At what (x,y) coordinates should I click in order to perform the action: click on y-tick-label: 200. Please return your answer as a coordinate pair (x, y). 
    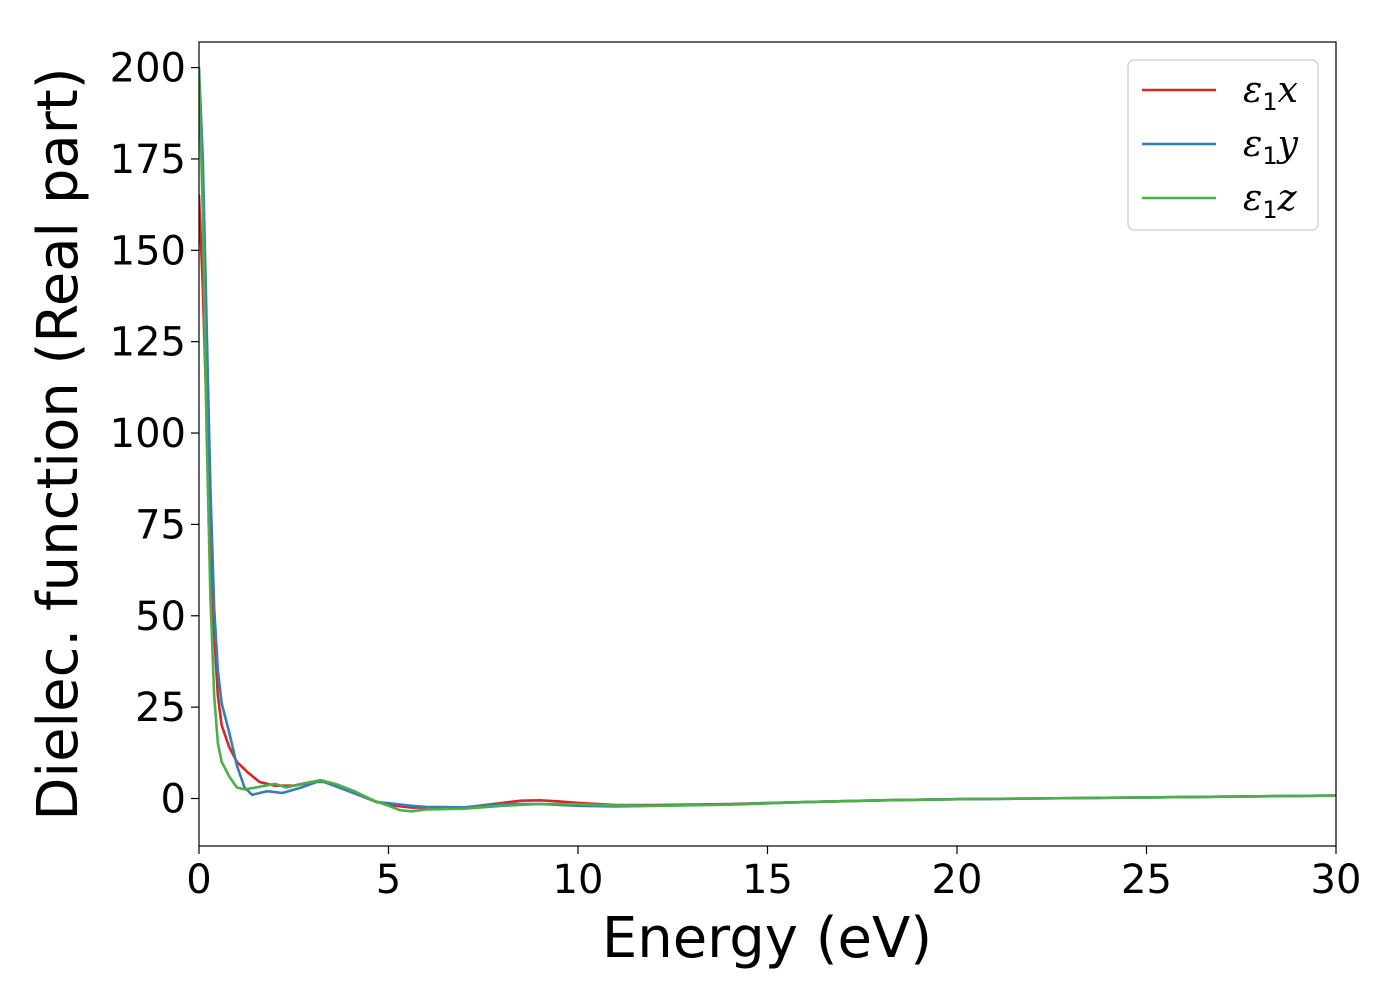
    Looking at the image, I should click on (148, 69).